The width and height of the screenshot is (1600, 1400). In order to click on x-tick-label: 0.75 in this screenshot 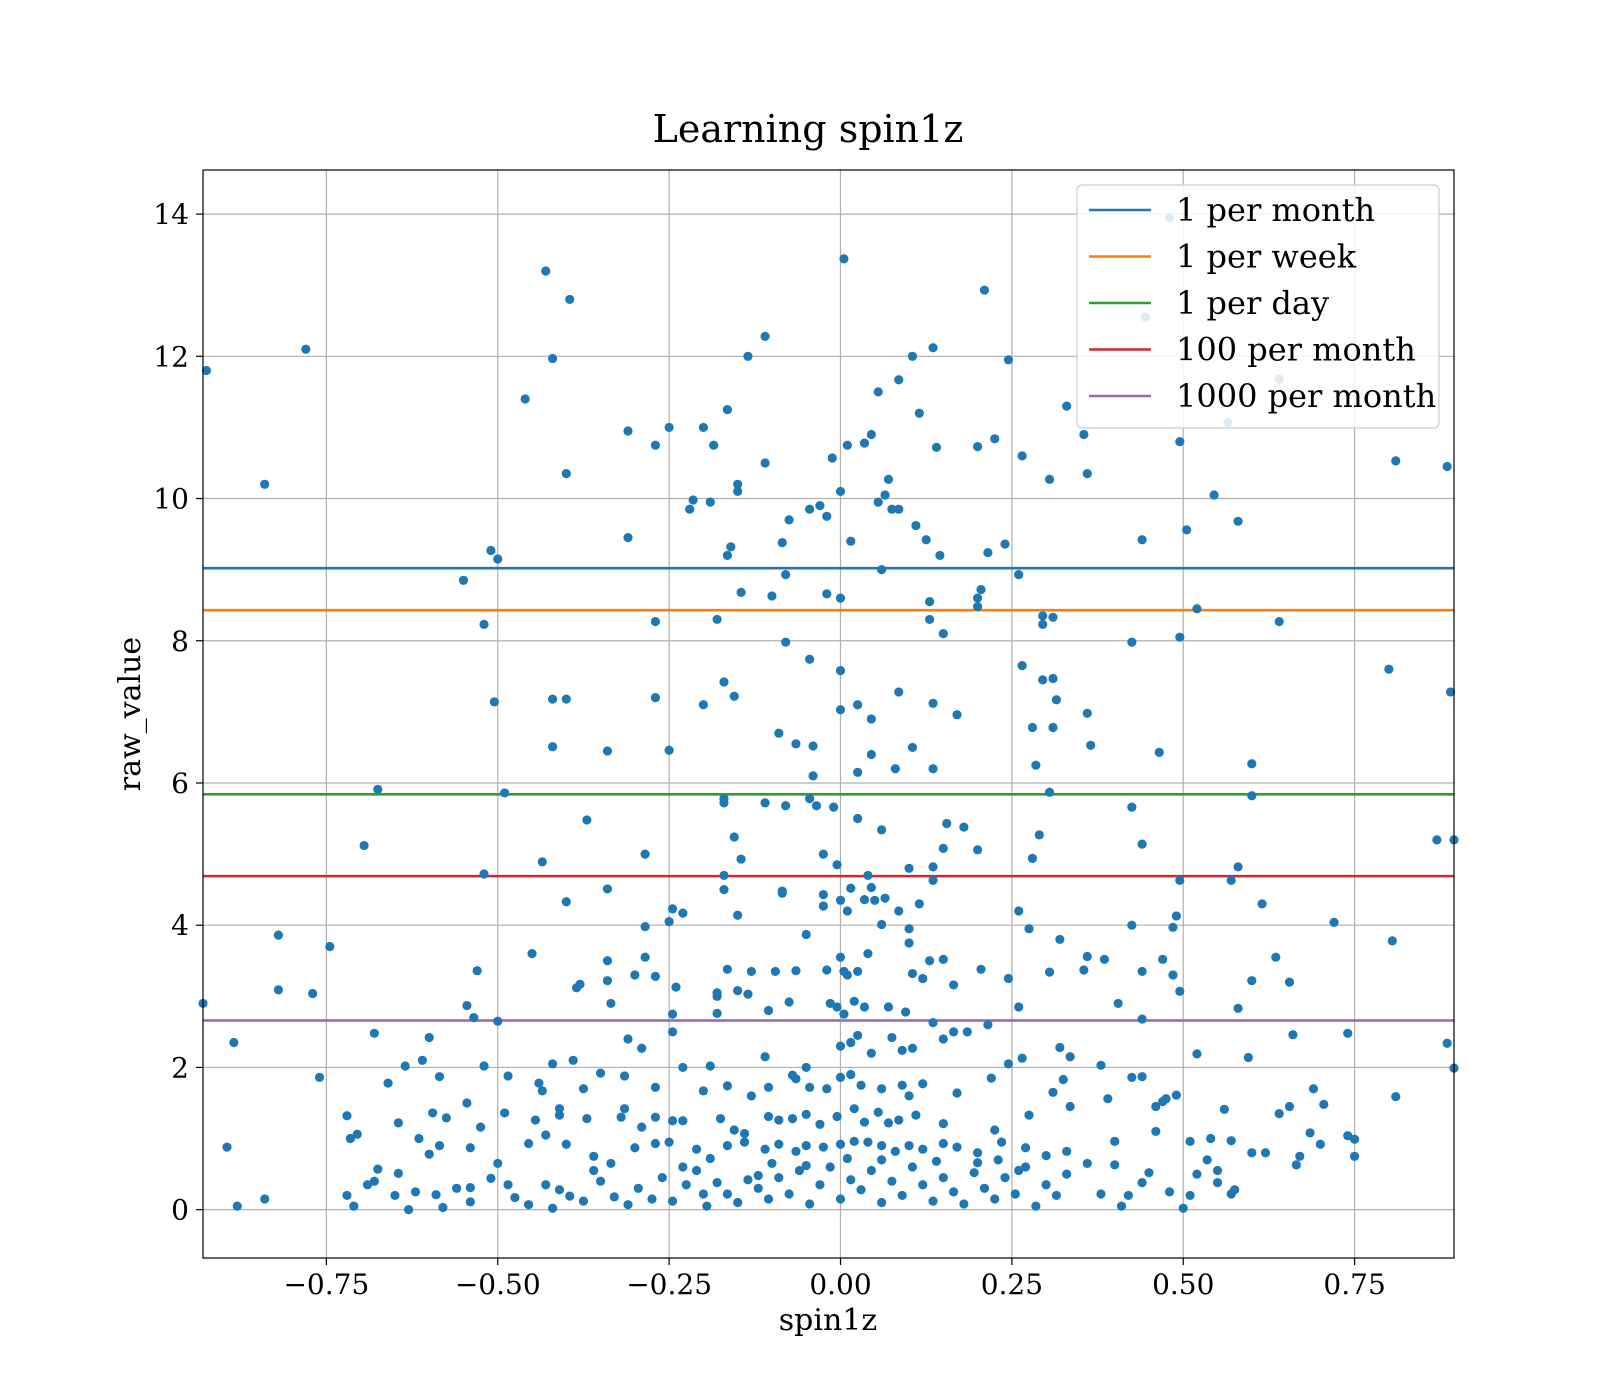, I will do `click(1354, 1284)`.